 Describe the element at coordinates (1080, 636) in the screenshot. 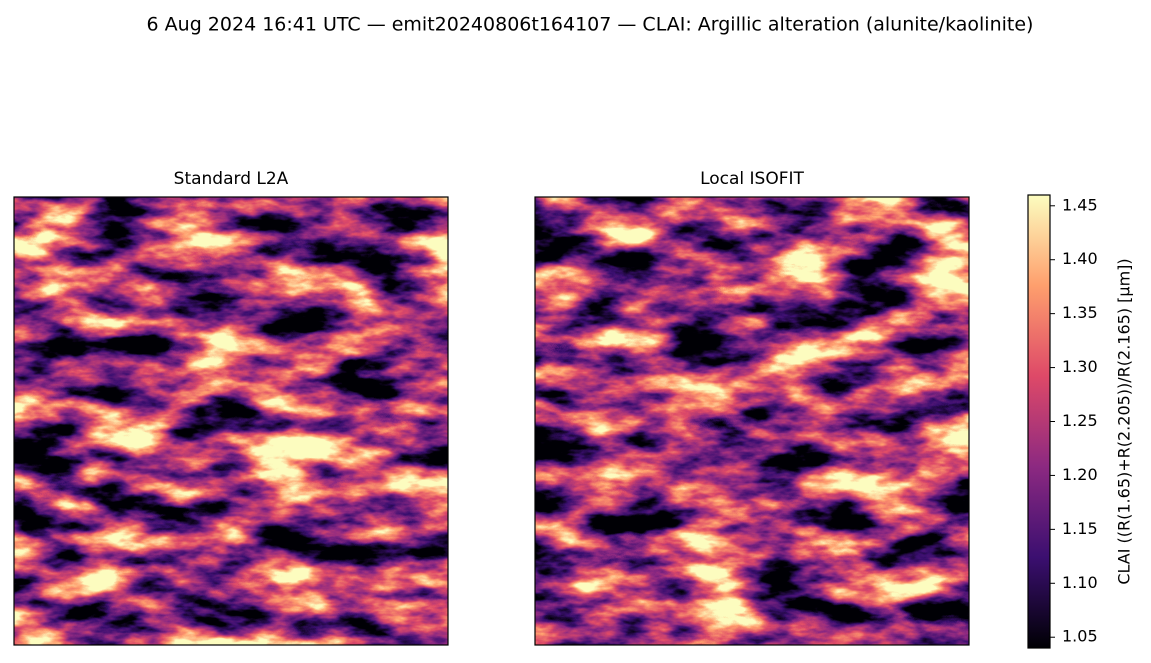

I see `colorbar-tick-label: 1.05` at that location.